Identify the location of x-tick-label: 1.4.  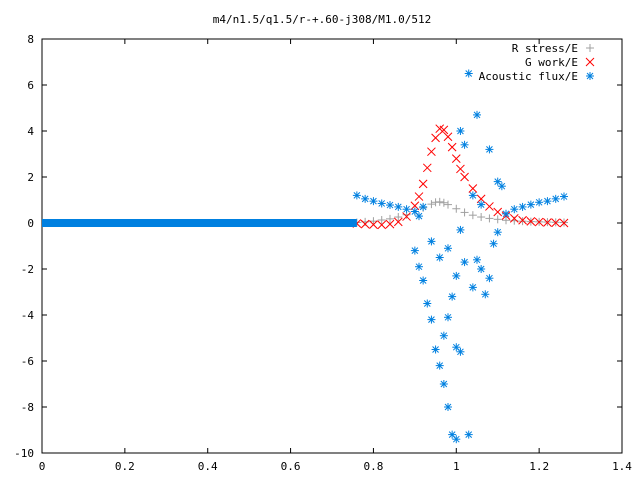
(622, 466).